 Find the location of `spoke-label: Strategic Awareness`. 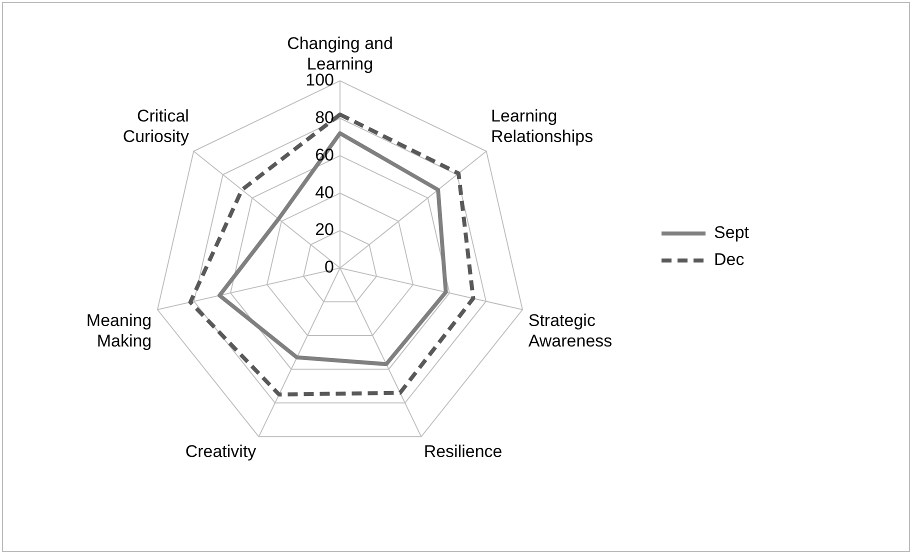

spoke-label: Strategic Awareness is located at coordinates (570, 330).